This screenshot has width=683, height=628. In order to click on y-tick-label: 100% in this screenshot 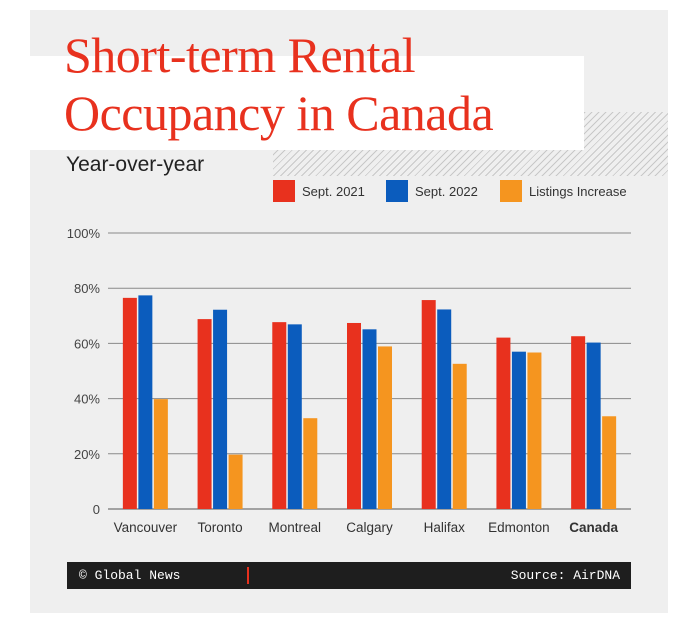, I will do `click(84, 233)`.